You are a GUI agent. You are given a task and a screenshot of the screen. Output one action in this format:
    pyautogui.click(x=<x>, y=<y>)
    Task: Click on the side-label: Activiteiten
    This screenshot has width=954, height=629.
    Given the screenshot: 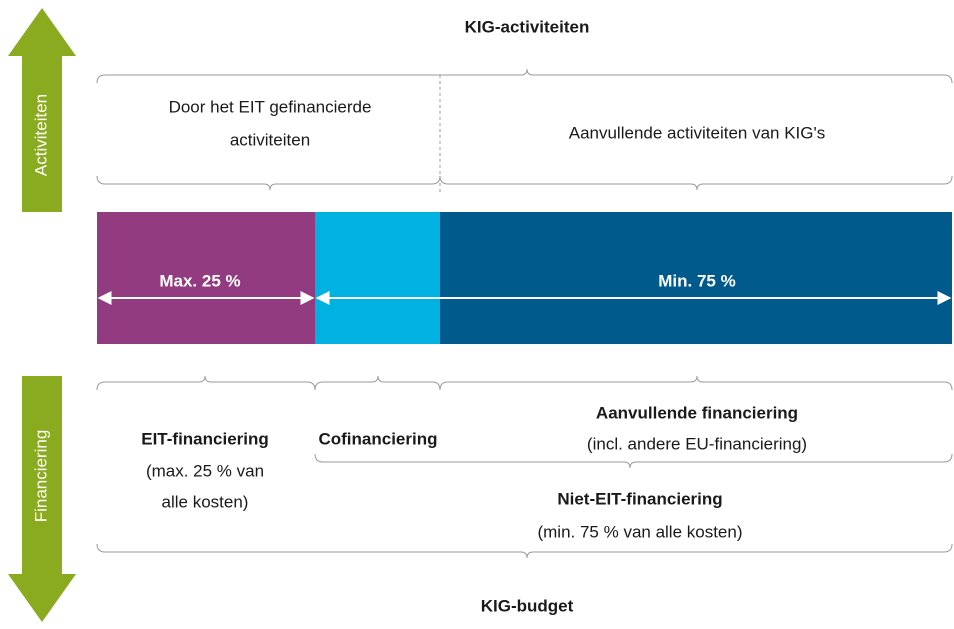 What is the action you would take?
    pyautogui.click(x=40, y=135)
    